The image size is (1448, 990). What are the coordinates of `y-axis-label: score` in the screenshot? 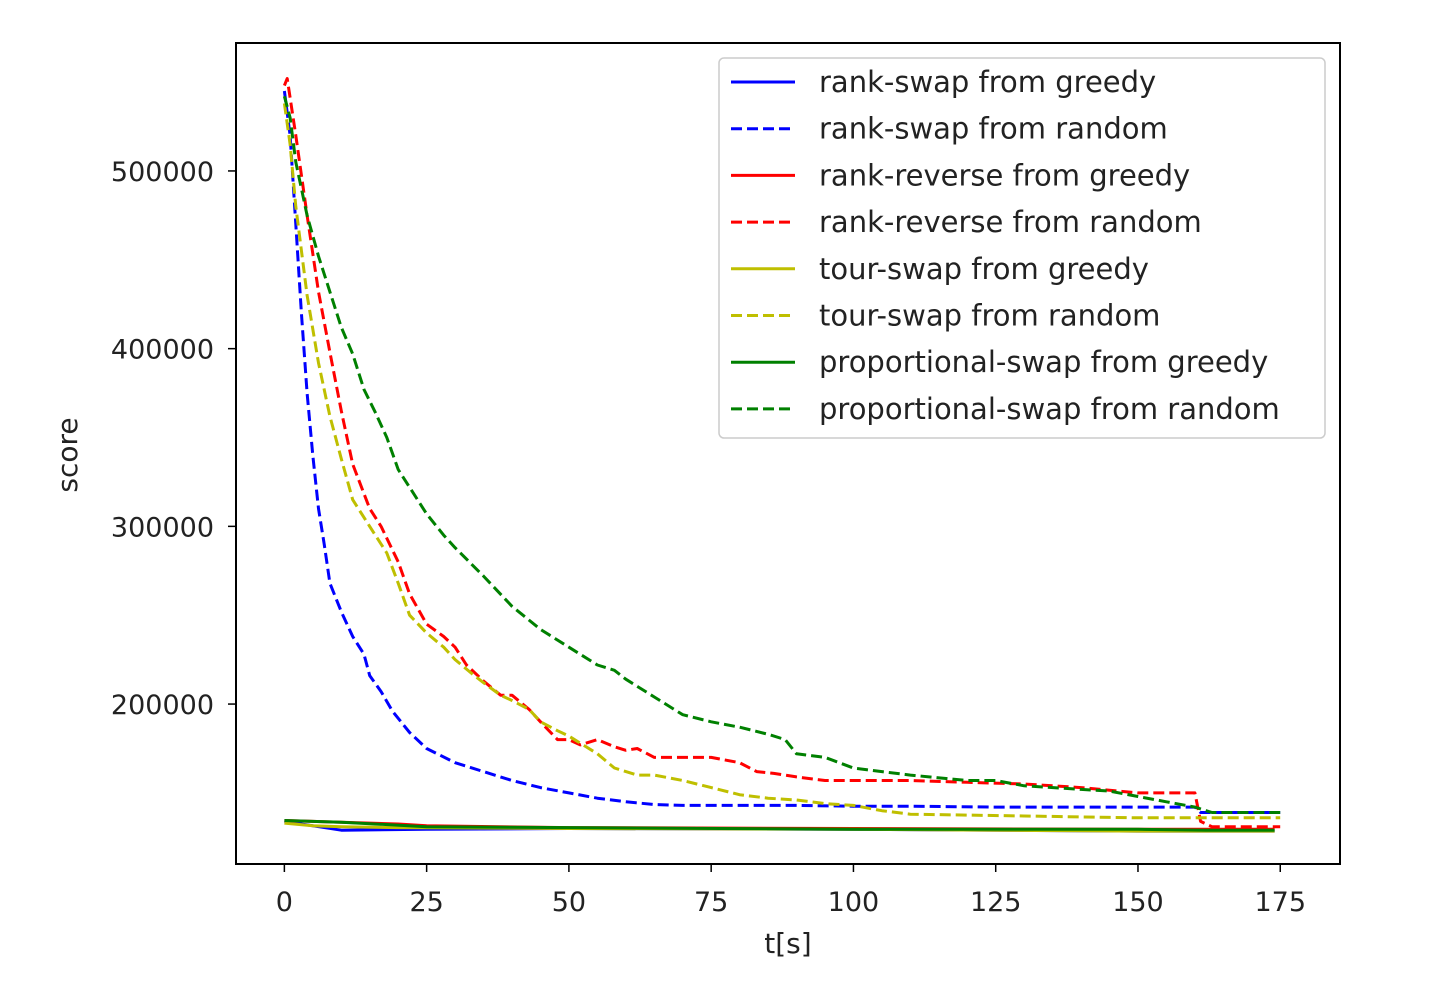 It's located at (67, 454).